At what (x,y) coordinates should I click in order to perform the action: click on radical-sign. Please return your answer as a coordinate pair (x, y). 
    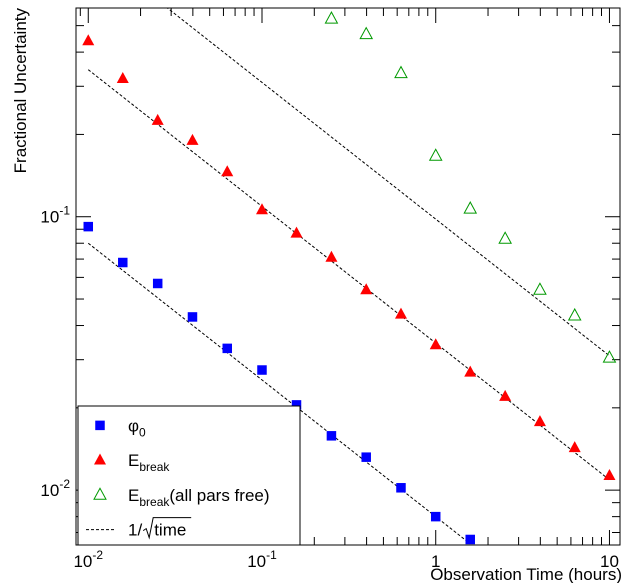
    Looking at the image, I should click on (167, 528).